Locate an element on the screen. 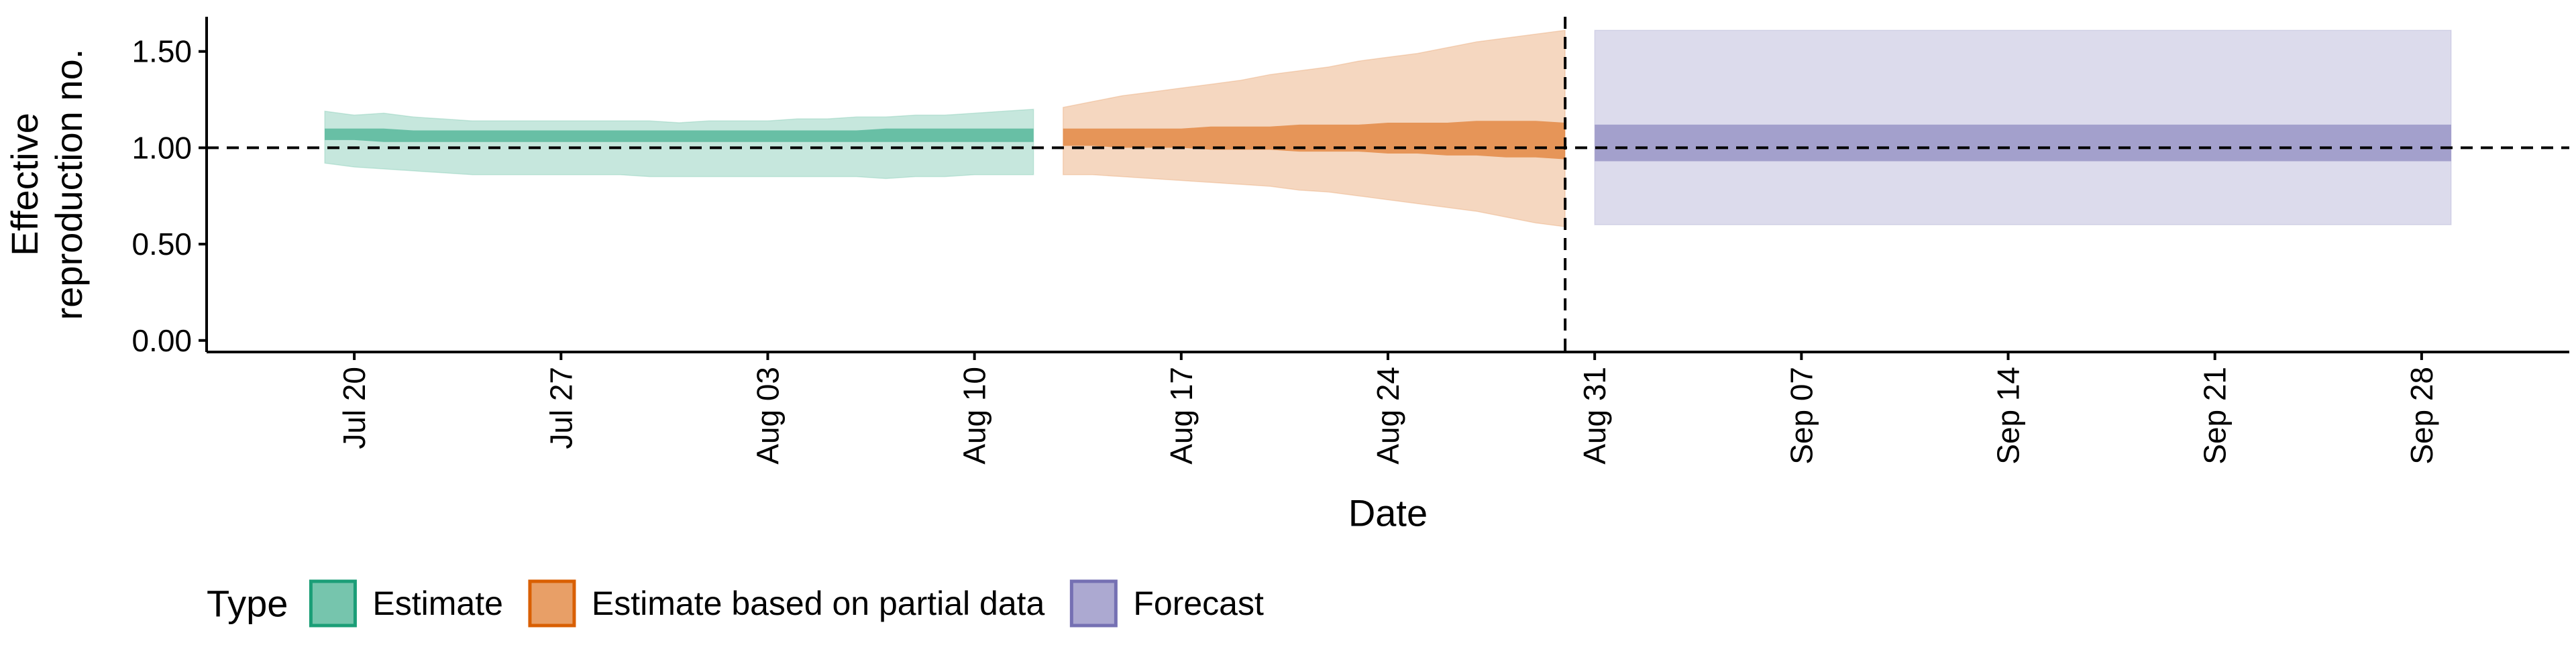 The width and height of the screenshot is (2576, 647). y-tick-label: 1.00 is located at coordinates (161, 147).